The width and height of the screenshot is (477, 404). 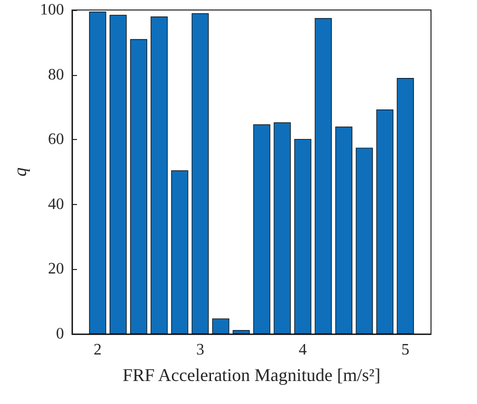 I want to click on x-tick-label: 5, so click(x=405, y=350).